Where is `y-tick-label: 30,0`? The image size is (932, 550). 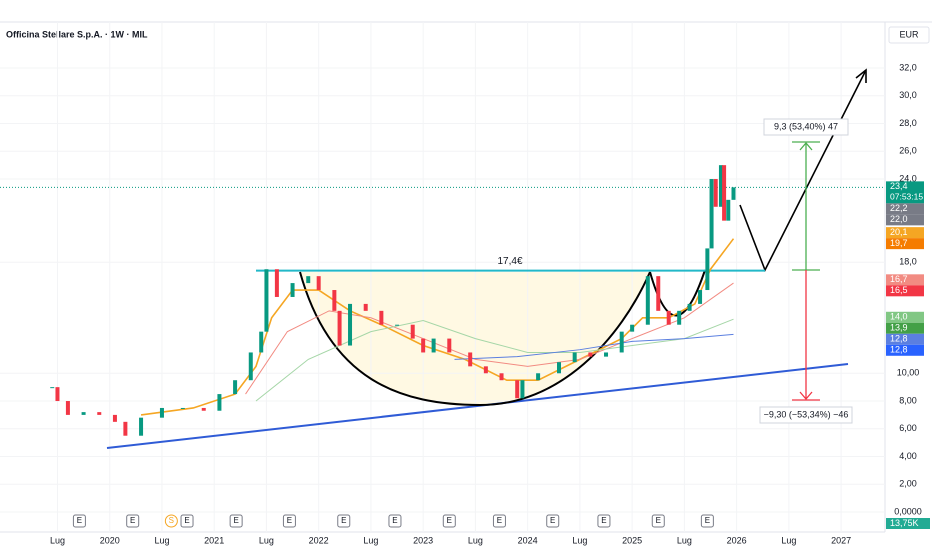
y-tick-label: 30,0 is located at coordinates (908, 95).